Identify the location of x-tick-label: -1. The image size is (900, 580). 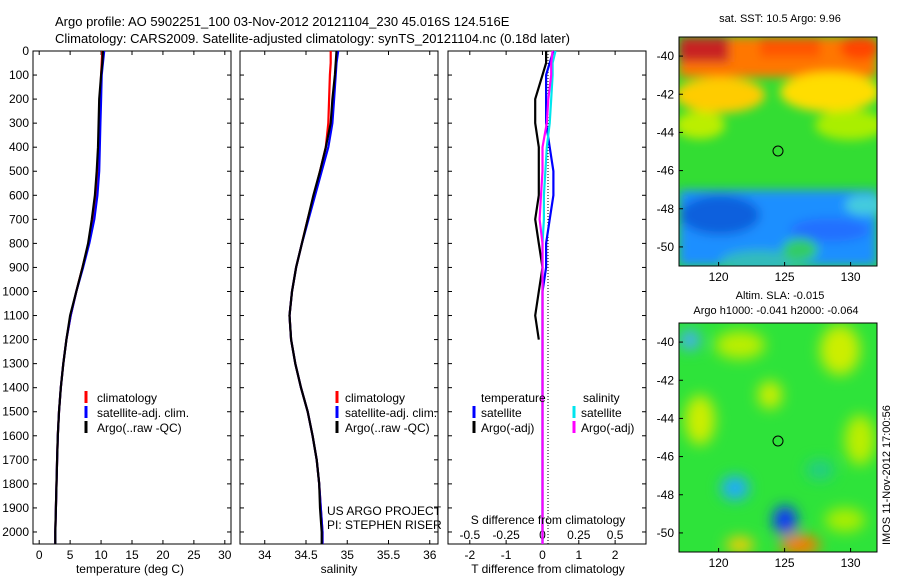
(506, 555).